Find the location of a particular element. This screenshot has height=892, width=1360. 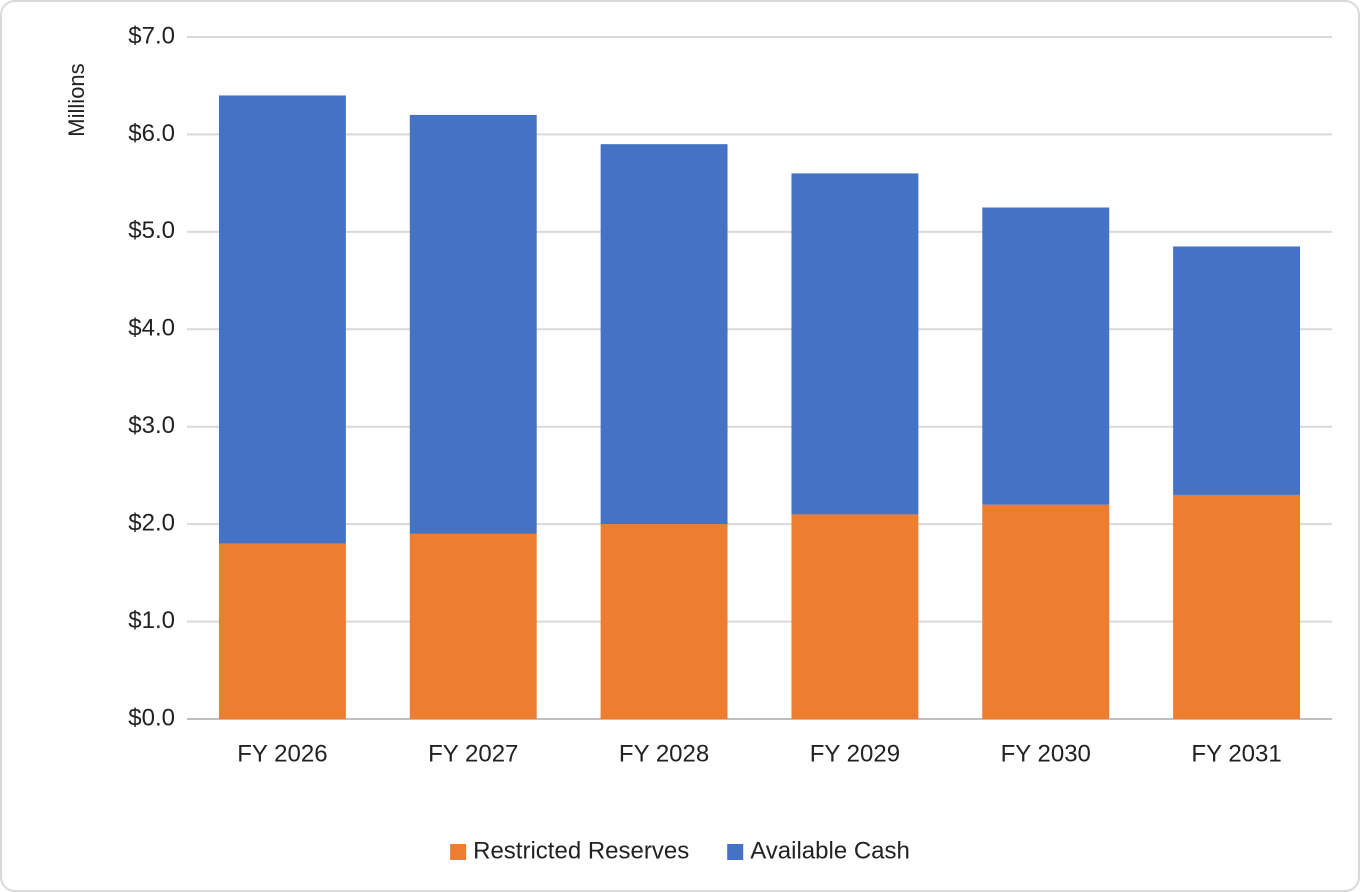

x-tick-label: FY 2026 is located at coordinates (282, 753).